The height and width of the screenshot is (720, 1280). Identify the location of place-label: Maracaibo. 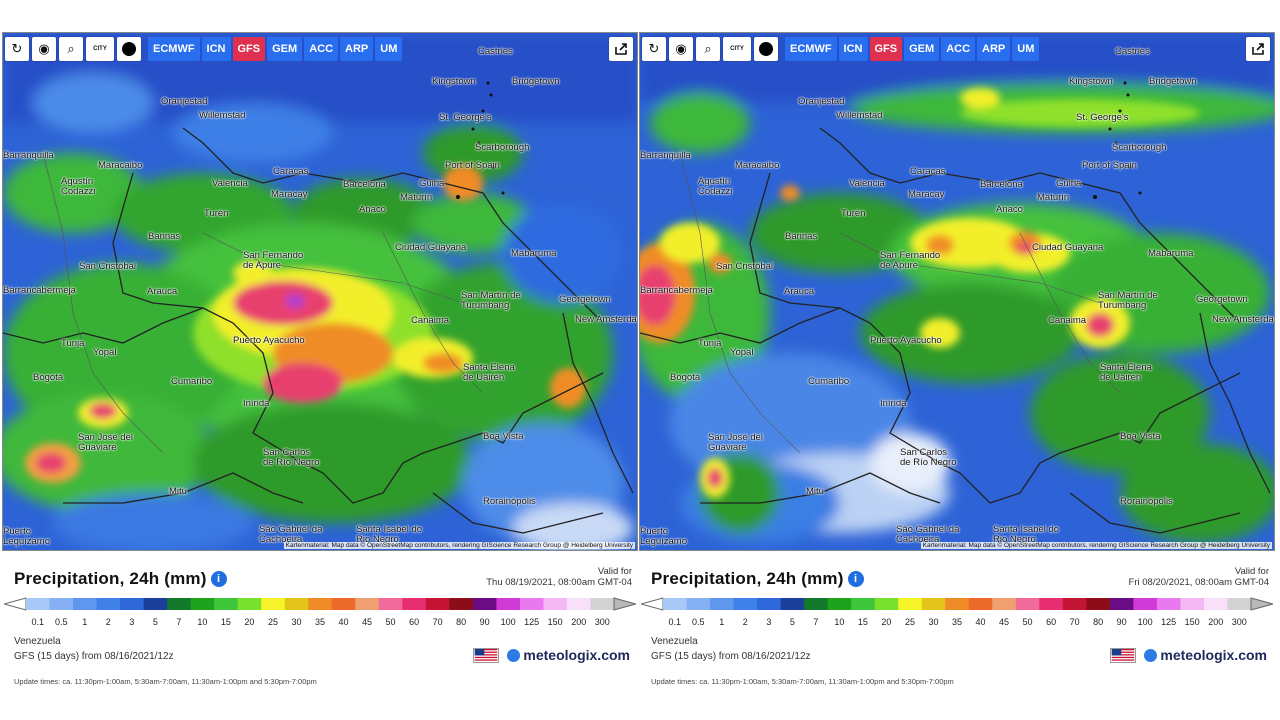
(120, 165).